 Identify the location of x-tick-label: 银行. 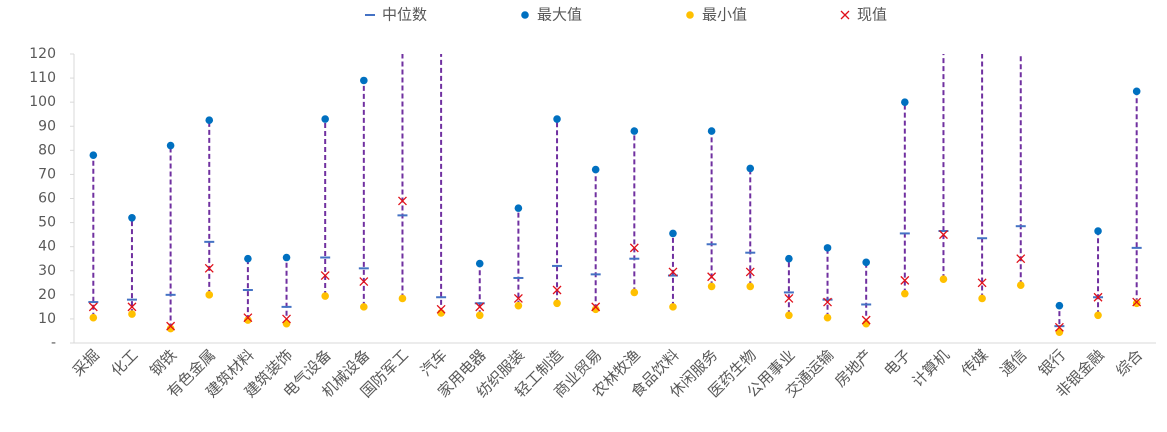
(1052, 363).